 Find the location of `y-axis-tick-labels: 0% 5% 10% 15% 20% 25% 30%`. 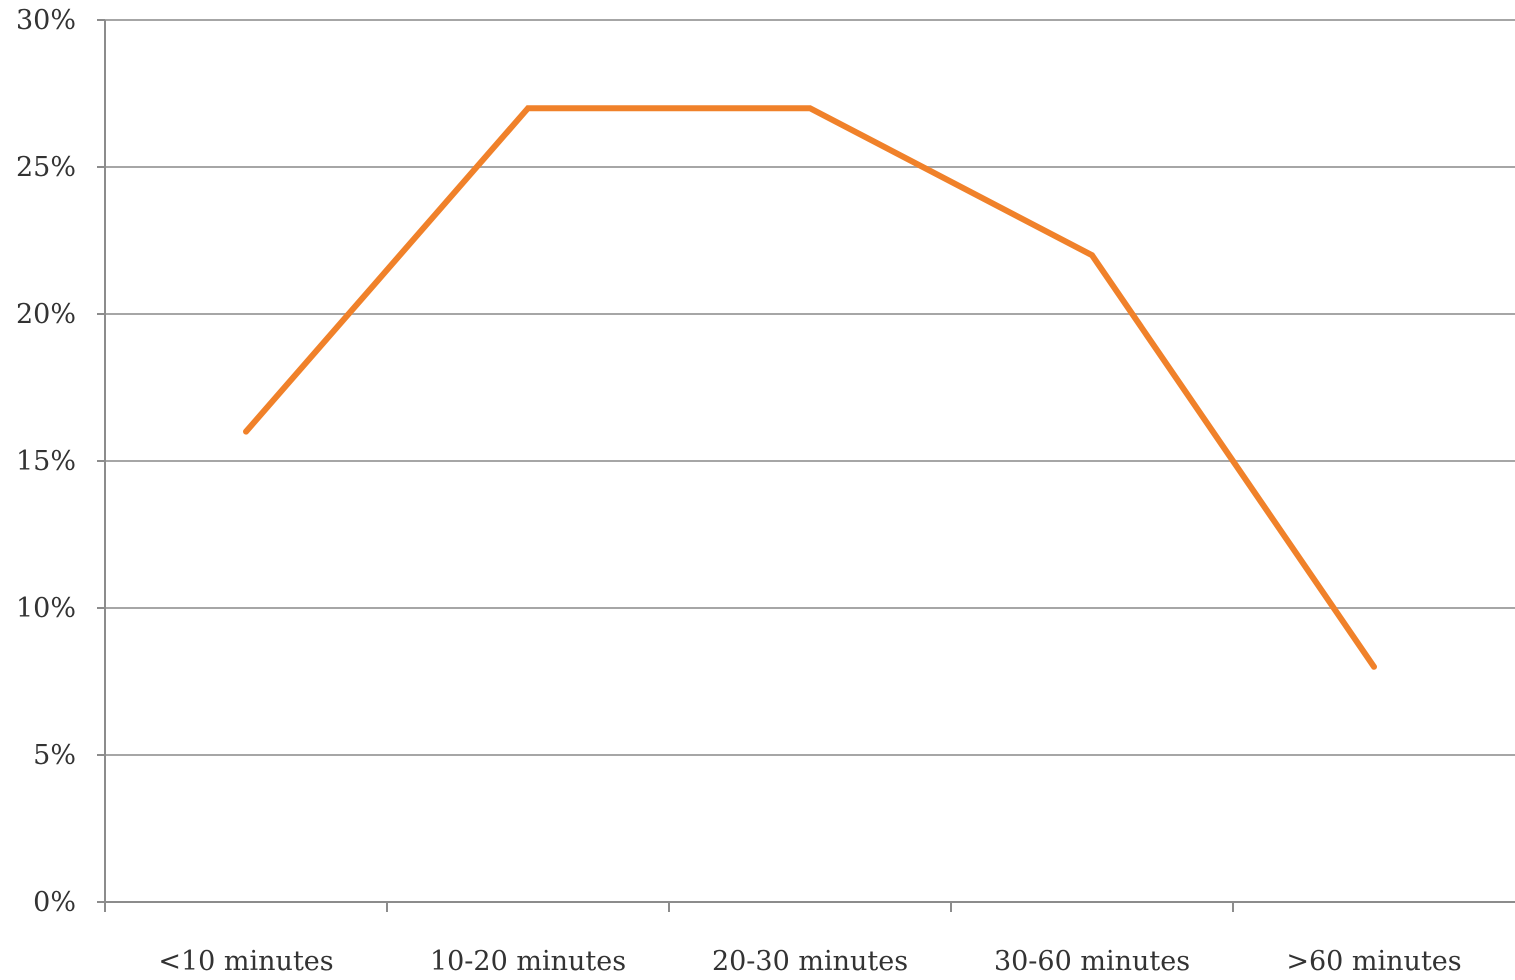

y-axis-tick-labels: 0% 5% 10% 15% 20% 25% 30% is located at coordinates (46, 461).